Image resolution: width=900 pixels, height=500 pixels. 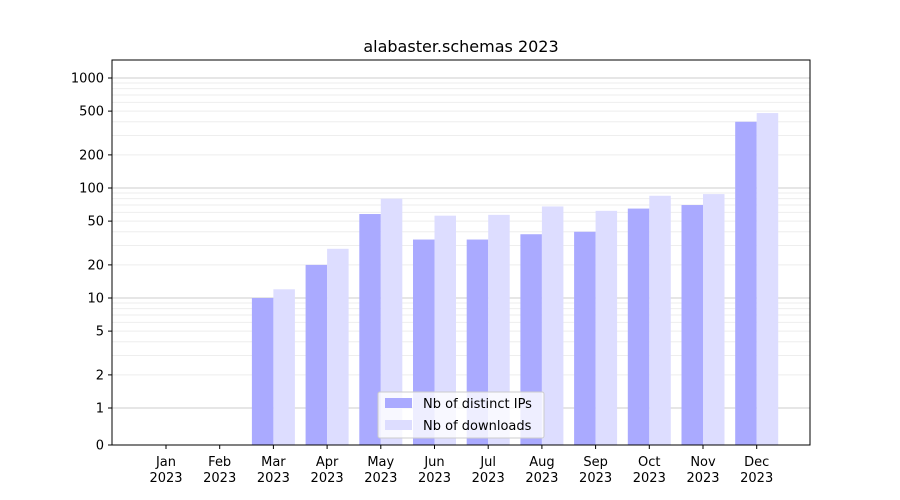 I want to click on x-tick-label-month: Jun, so click(x=433, y=462).